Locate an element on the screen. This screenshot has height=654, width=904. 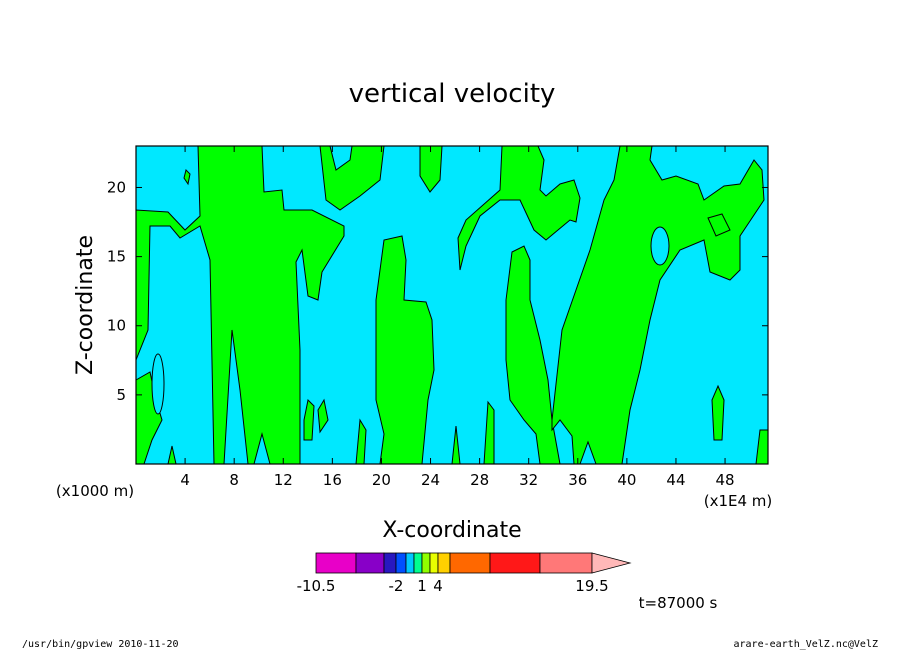
x-tick-label: 24 is located at coordinates (430, 480).